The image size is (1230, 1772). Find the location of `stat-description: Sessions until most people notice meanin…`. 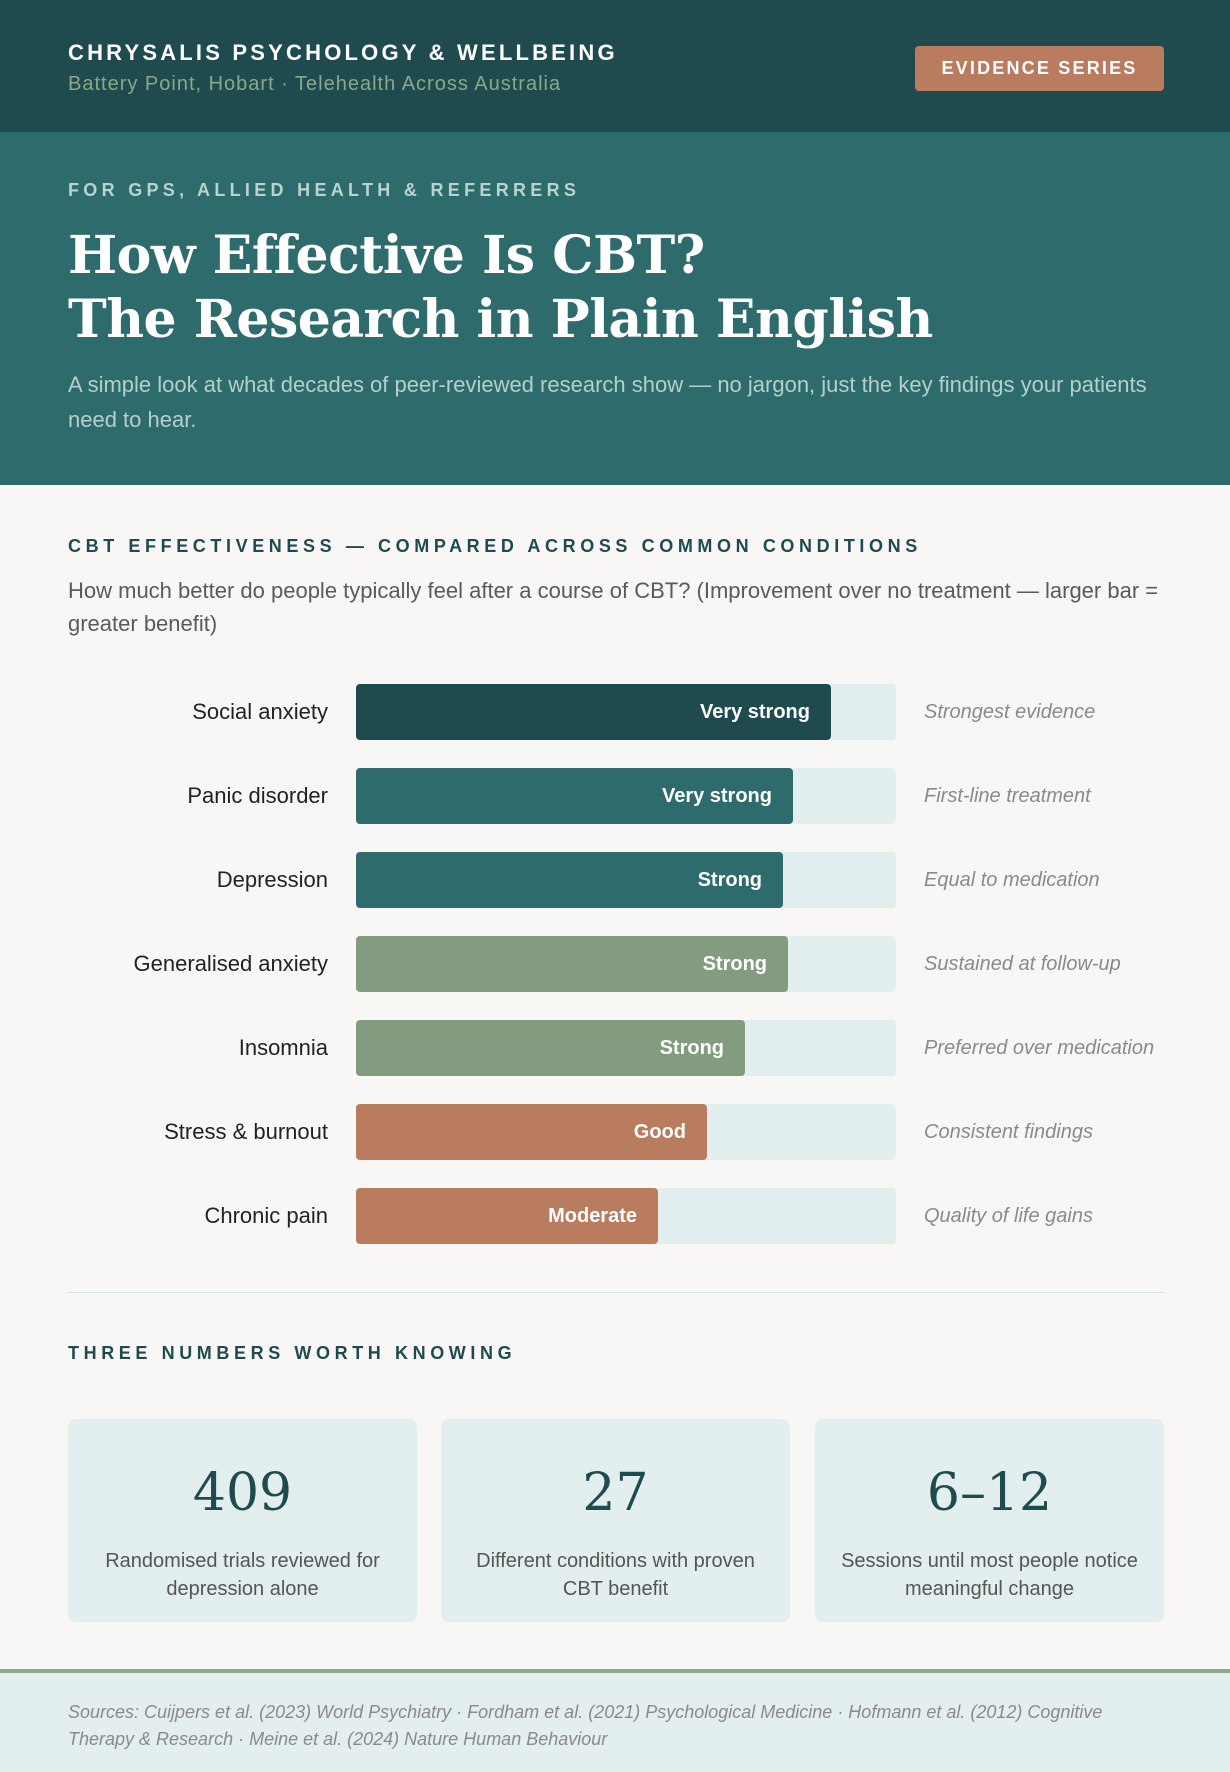

stat-description: Sessions until most people notice meanin… is located at coordinates (989, 1575).